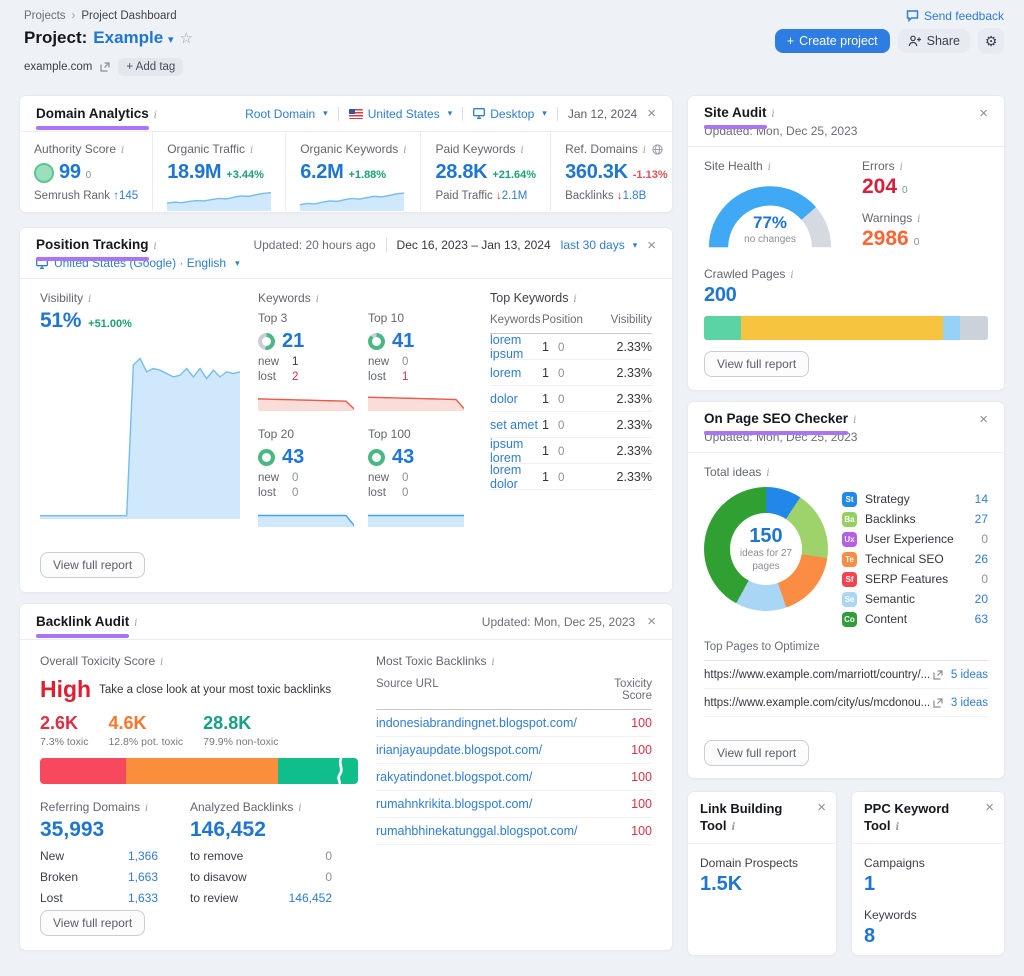 Image resolution: width=1024 pixels, height=976 pixels. Describe the element at coordinates (849, 619) in the screenshot. I see `content-badge-icon: Co` at that location.